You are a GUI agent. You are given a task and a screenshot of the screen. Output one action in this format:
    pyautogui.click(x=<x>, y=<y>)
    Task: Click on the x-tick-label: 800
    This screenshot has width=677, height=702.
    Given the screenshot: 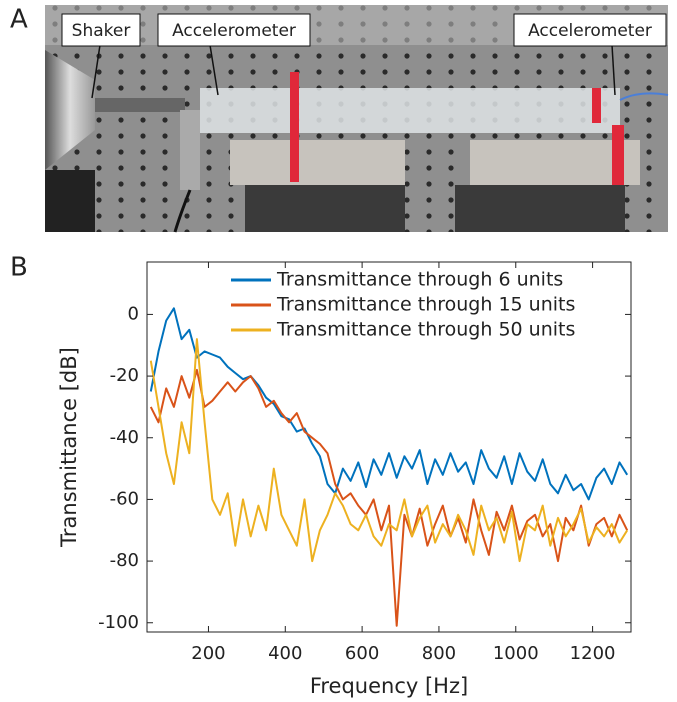 What is the action you would take?
    pyautogui.click(x=439, y=653)
    